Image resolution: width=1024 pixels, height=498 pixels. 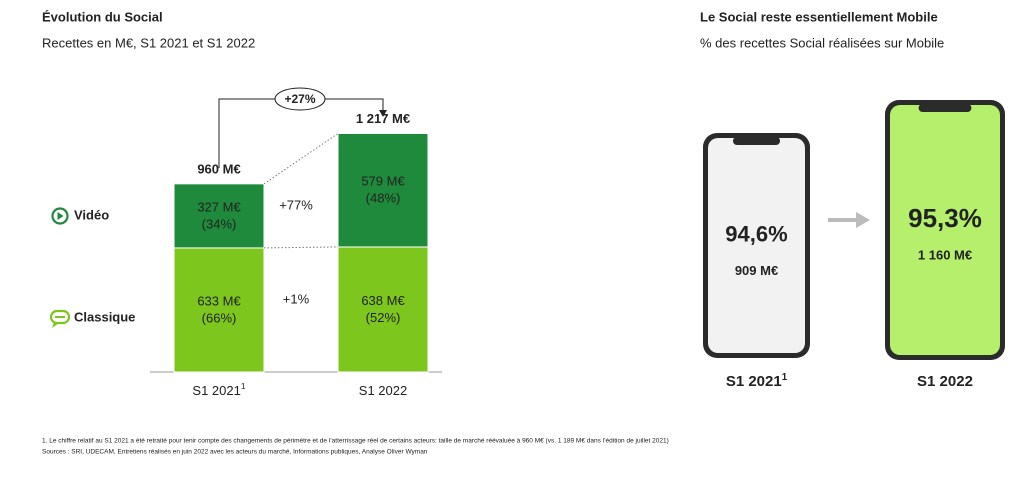 I want to click on growth-badge, so click(x=300, y=99).